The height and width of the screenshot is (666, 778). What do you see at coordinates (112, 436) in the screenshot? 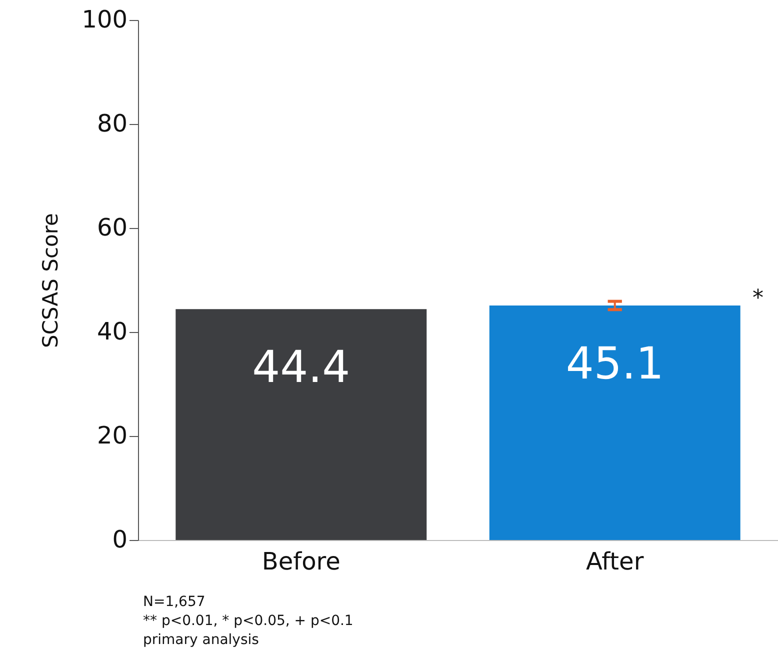
I see `y-tick-label: 20` at bounding box center [112, 436].